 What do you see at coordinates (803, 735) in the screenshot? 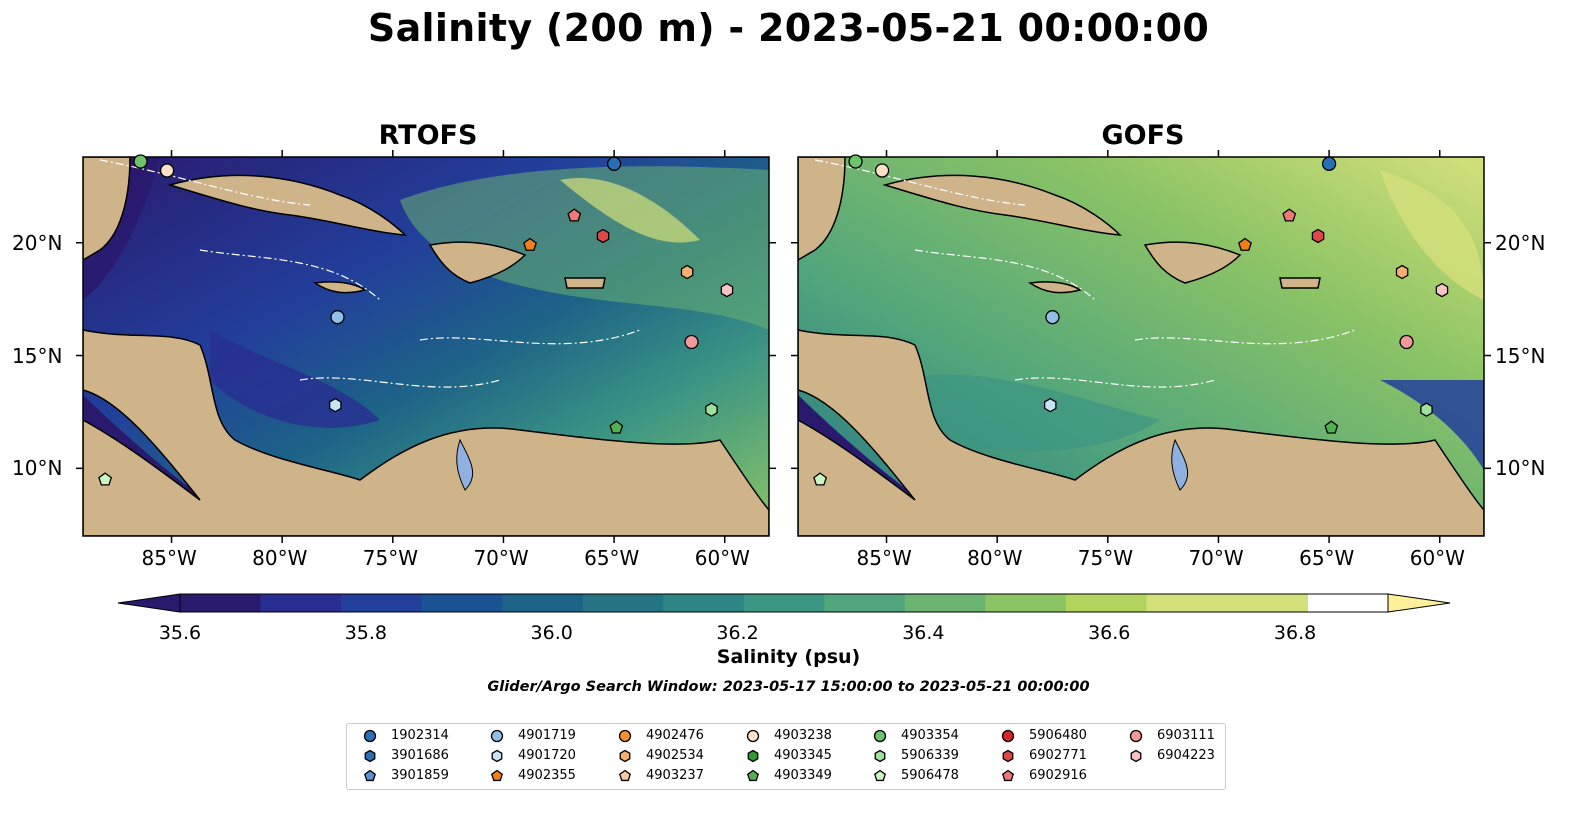
I see `legend-label: 4903238` at bounding box center [803, 735].